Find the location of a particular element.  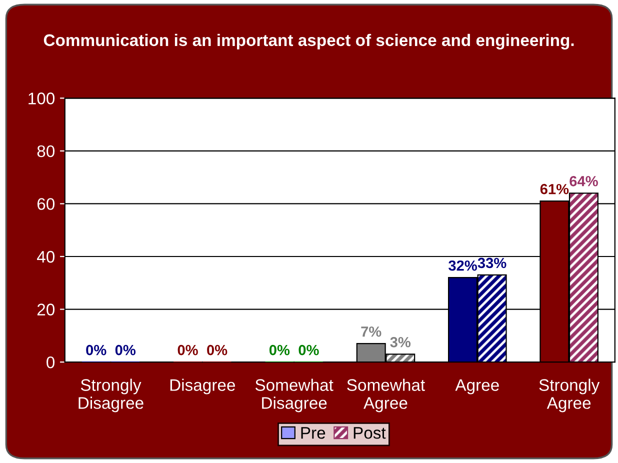

y-tick-label: 0 is located at coordinates (50, 362).